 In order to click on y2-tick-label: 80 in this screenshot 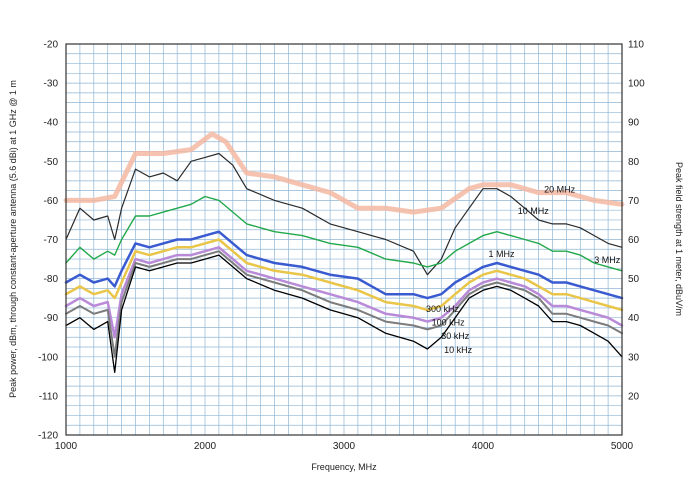, I will do `click(634, 162)`.